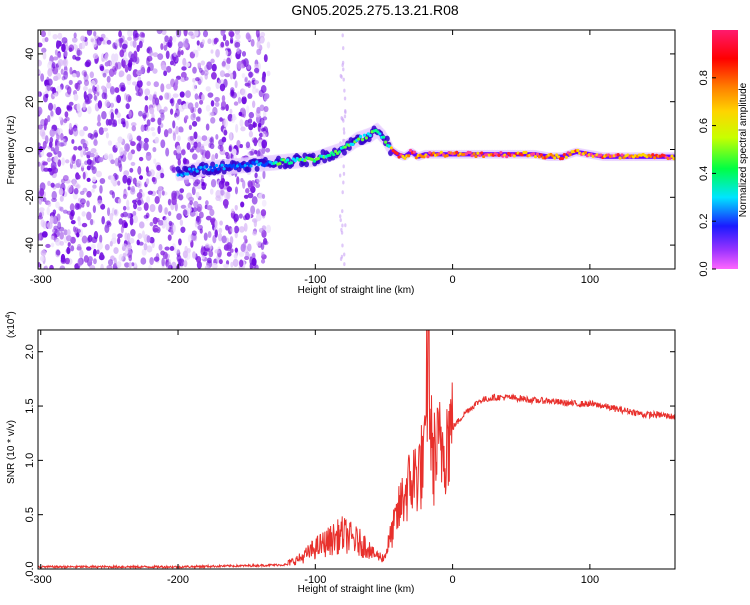 This screenshot has height=605, width=750. I want to click on snr-multiplier: (x104), so click(11, 324).